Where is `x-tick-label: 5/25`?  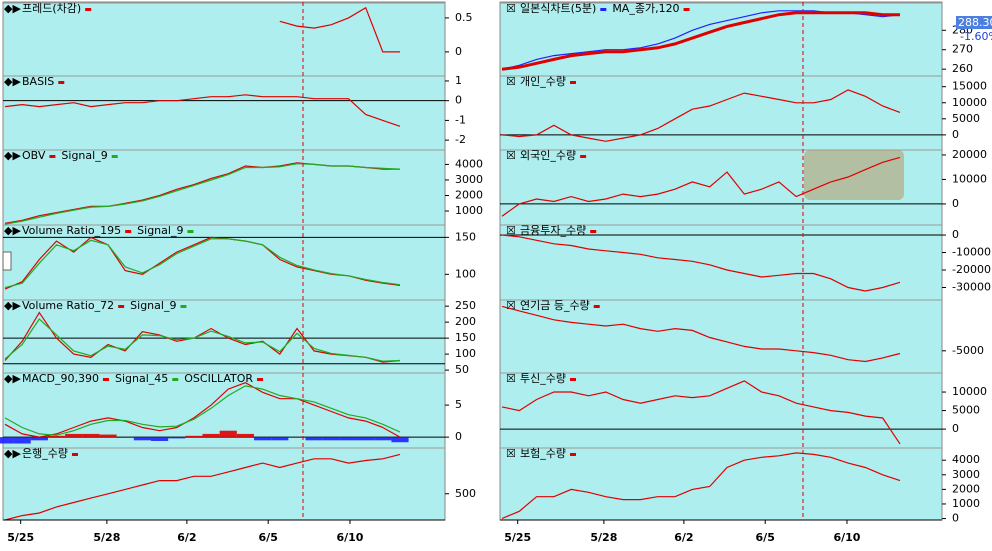 x-tick-label: 5/25 is located at coordinates (517, 537).